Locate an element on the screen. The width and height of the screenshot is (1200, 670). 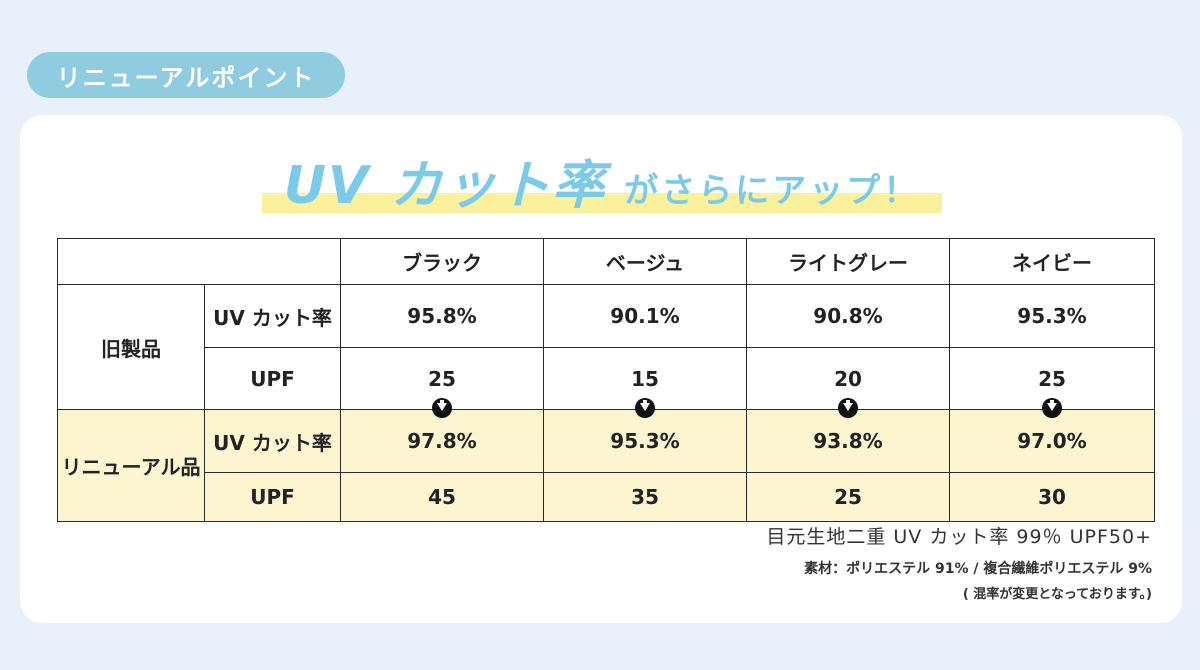
table-row: UPF 45 35 25 30 is located at coordinates (606, 497).